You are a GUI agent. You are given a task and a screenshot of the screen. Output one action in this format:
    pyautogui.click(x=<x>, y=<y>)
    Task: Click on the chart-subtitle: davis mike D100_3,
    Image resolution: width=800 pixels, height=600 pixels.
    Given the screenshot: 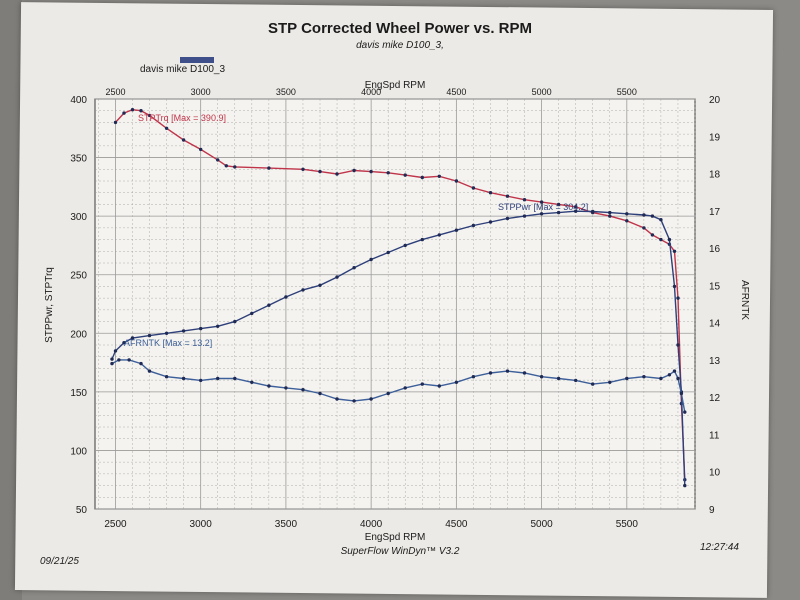 What is the action you would take?
    pyautogui.click(x=400, y=45)
    